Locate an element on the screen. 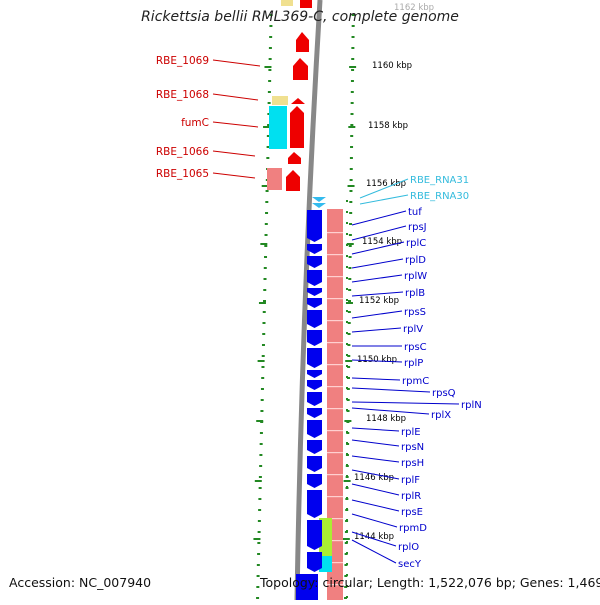 This screenshot has height=605, width=600. right-feature-label: rplC is located at coordinates (416, 243).